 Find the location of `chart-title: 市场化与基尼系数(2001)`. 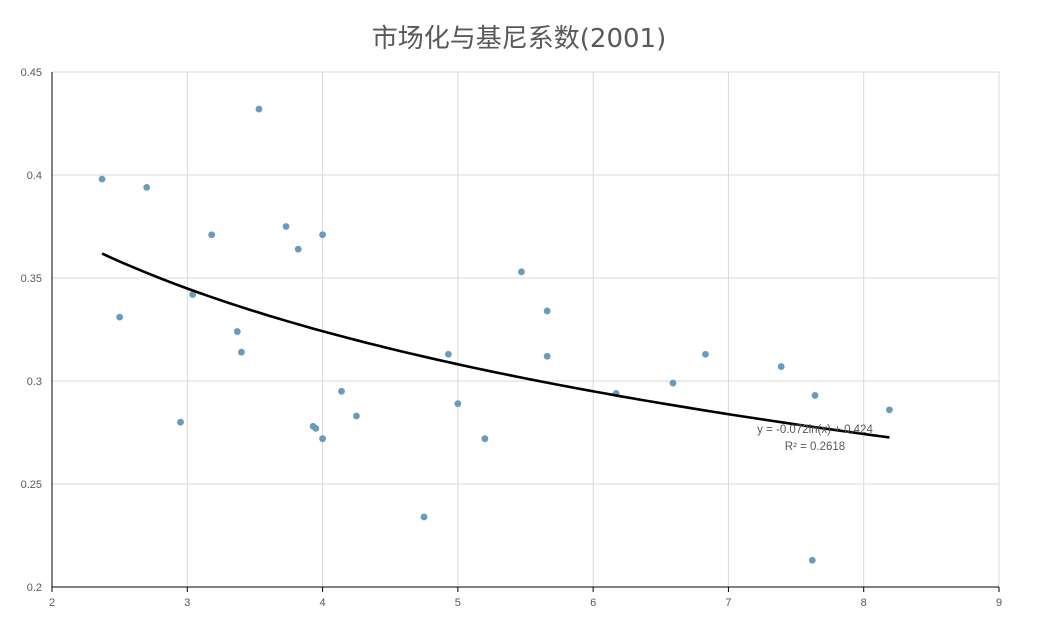

chart-title: 市场化与基尼系数(2001) is located at coordinates (519, 39).